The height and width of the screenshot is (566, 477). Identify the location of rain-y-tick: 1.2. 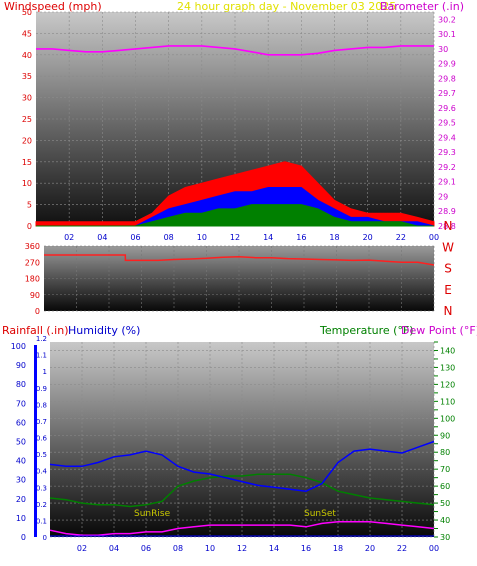
(41, 339).